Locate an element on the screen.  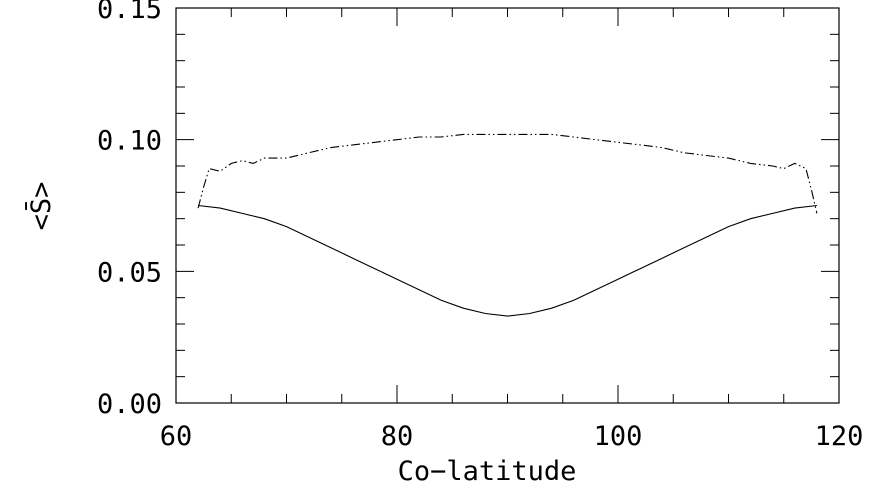
x-tick-label: 80 is located at coordinates (397, 436).